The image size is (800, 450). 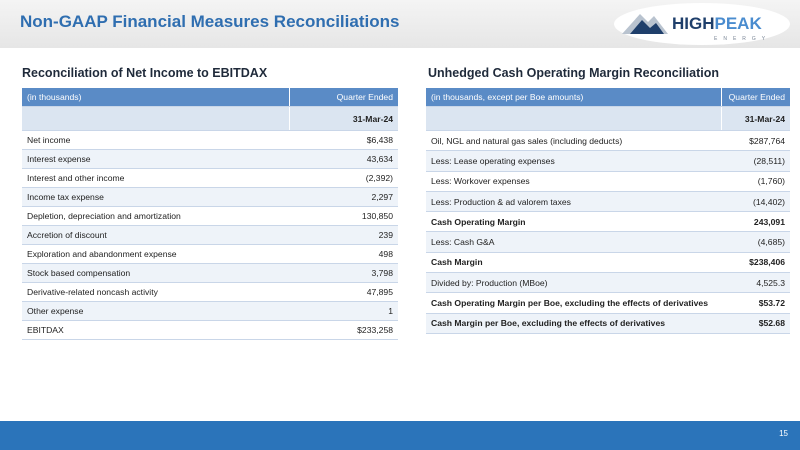 I want to click on row-label: Exploration and abandonment expense, so click(x=155, y=254).